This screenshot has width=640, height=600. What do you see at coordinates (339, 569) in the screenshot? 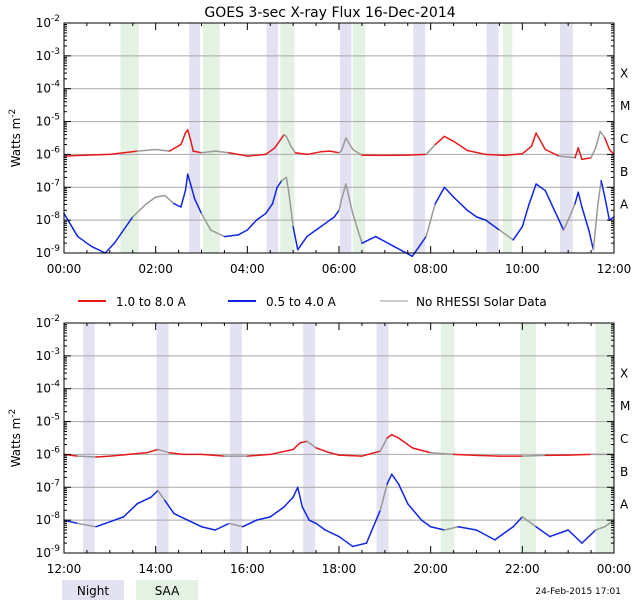
I see `x-tick-label: 18:00` at bounding box center [339, 569].